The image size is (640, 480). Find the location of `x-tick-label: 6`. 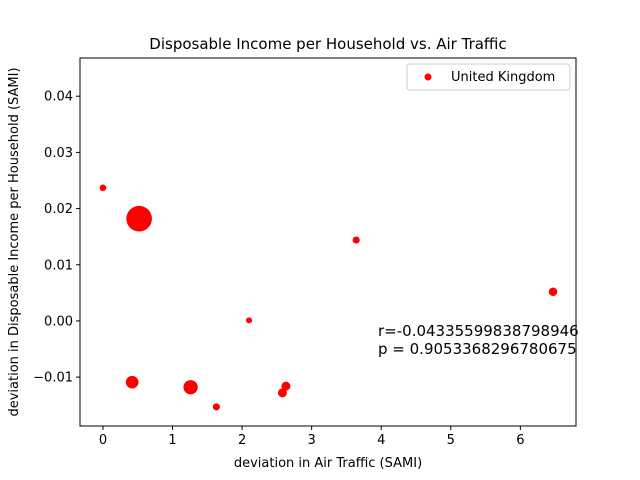

x-tick-label: 6 is located at coordinates (520, 440).